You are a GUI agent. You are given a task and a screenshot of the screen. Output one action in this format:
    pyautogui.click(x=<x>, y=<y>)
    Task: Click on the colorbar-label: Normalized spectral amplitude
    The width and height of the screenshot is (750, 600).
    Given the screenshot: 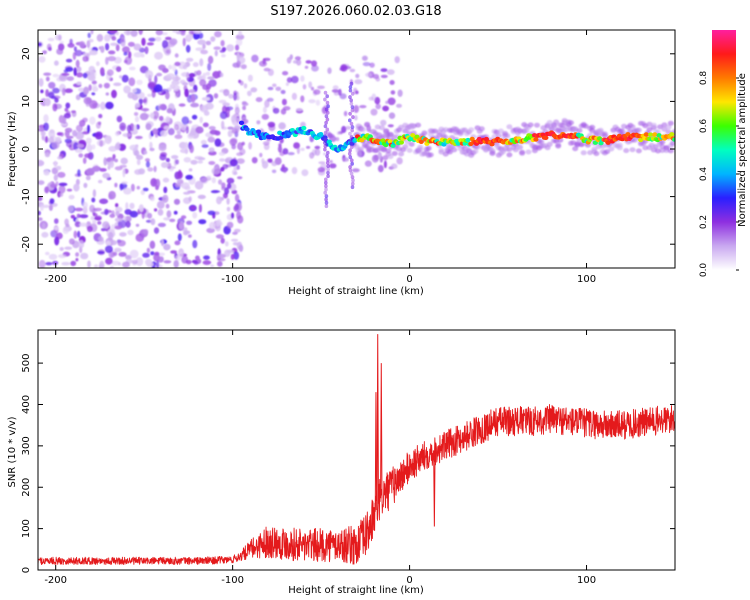 What is the action you would take?
    pyautogui.click(x=742, y=150)
    